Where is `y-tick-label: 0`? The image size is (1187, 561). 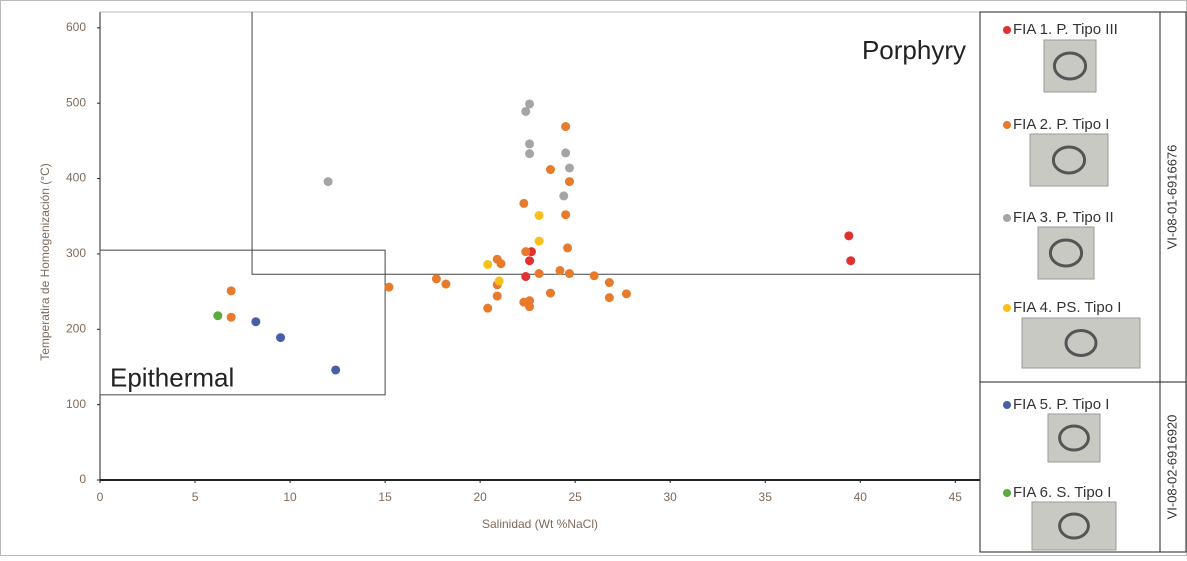
y-tick-label: 0 is located at coordinates (82, 479).